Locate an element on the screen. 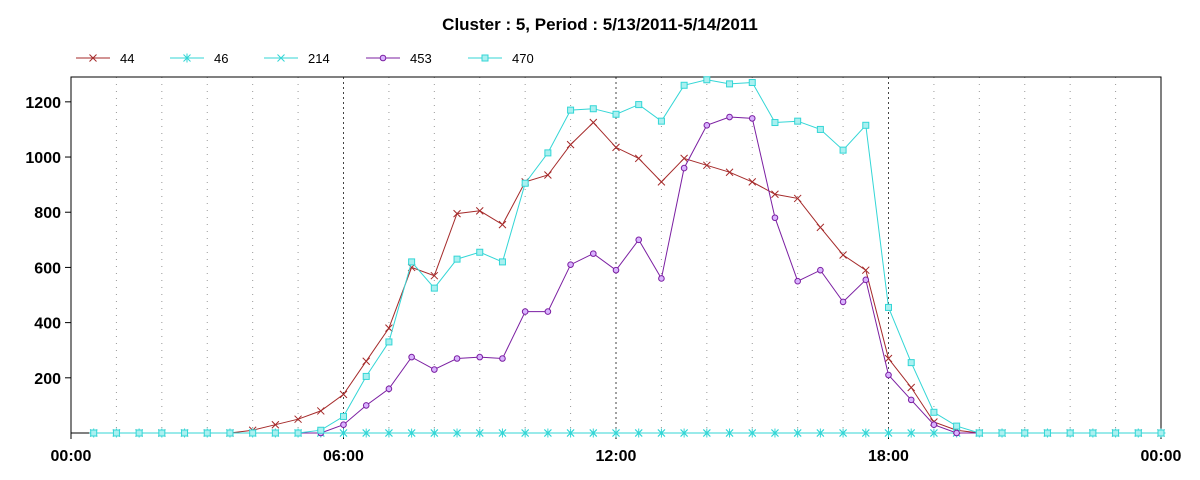 The height and width of the screenshot is (480, 1200). y-tick-label: 1200 is located at coordinates (43, 103).